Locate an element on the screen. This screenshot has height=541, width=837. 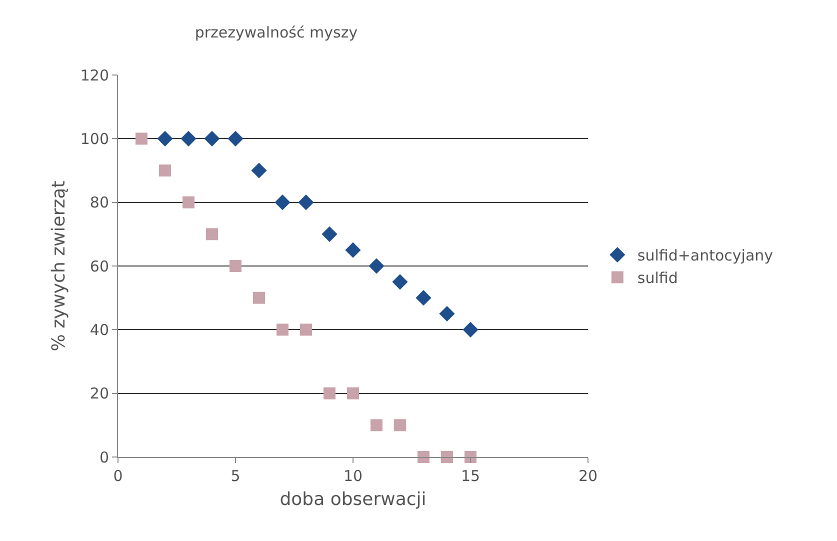
x-tick-label: 15 is located at coordinates (470, 476).